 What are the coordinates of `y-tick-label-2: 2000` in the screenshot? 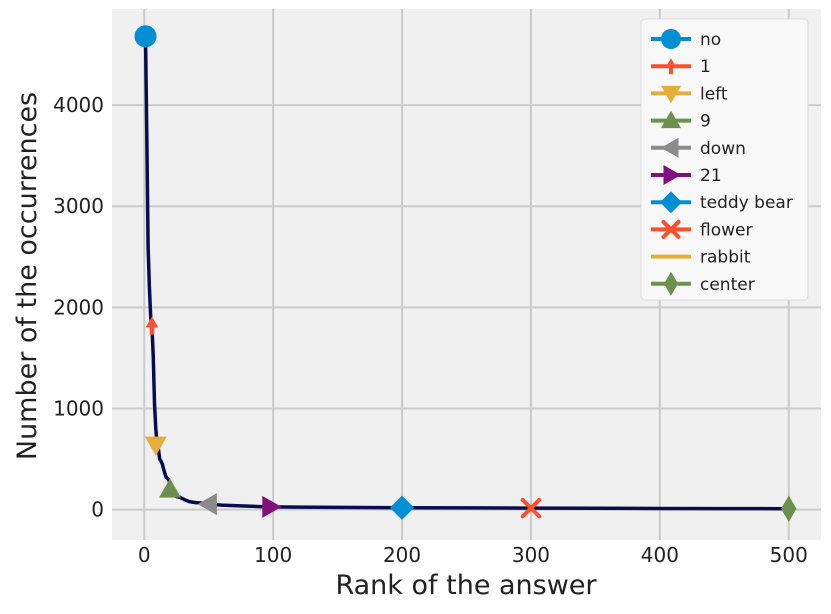 It's located at (78, 307).